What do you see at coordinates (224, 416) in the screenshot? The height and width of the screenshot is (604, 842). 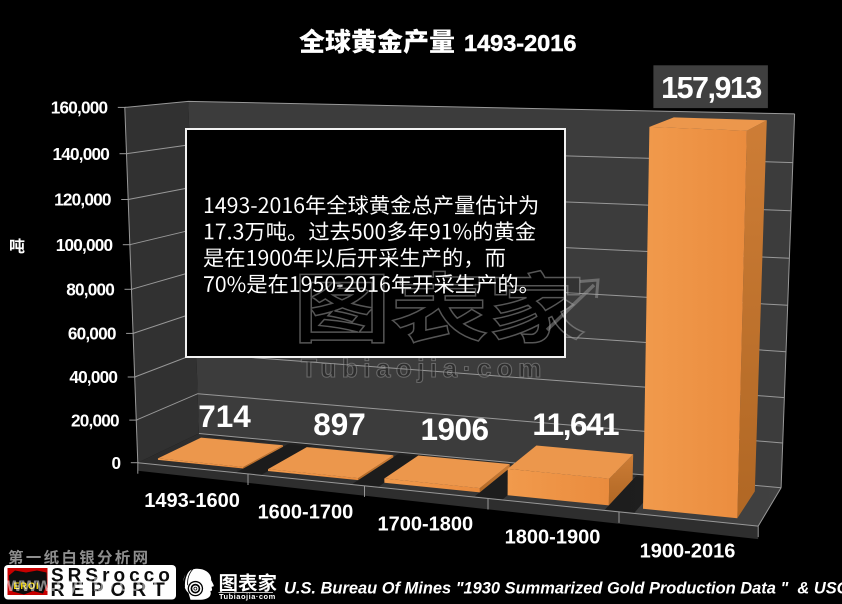 I see `svg-text: 714` at bounding box center [224, 416].